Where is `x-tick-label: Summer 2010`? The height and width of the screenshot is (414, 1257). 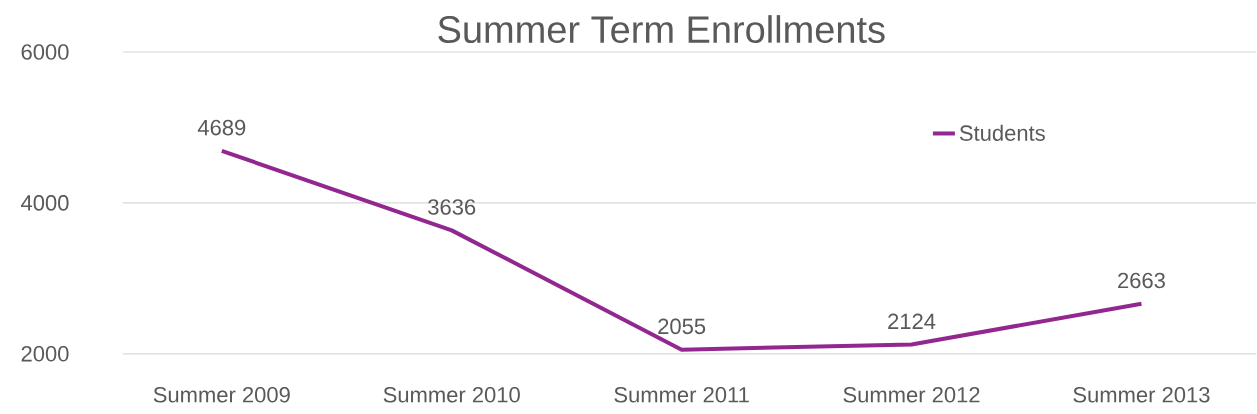 x-tick-label: Summer 2010 is located at coordinates (451, 395).